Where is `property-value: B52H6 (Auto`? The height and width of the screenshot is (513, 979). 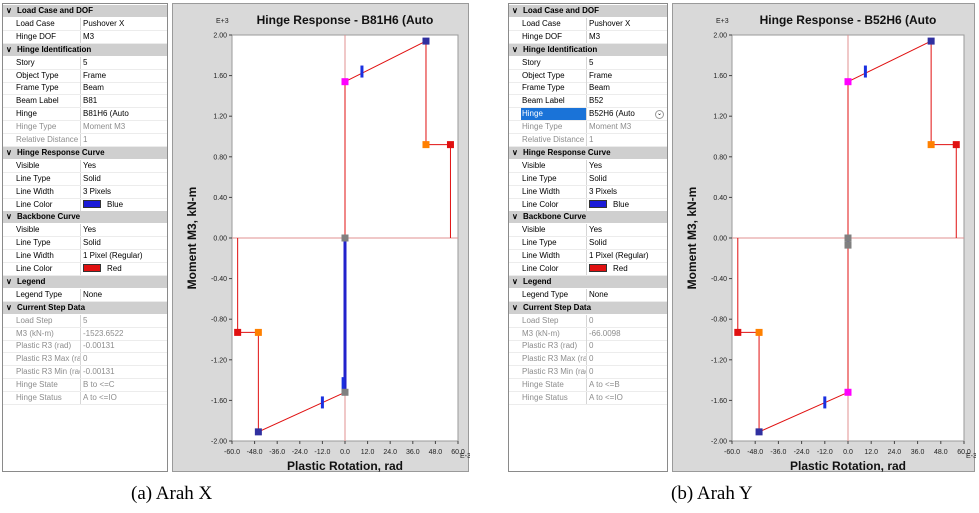
property-value: B52H6 (Auto is located at coordinates (627, 114).